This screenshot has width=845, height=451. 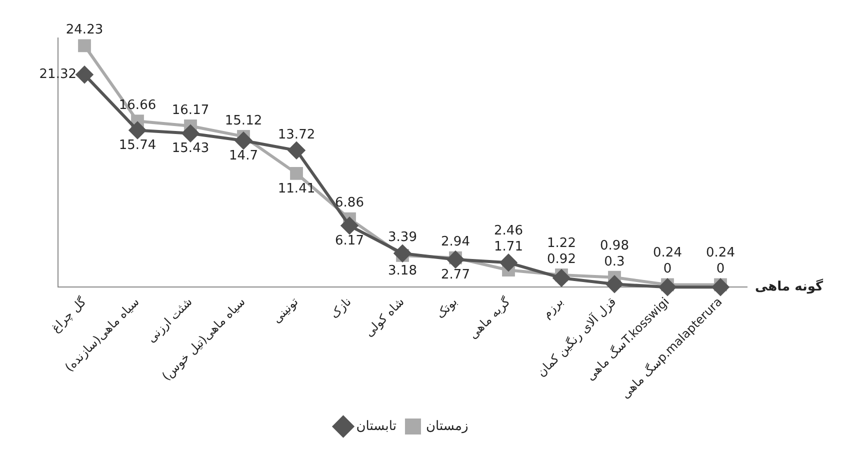 What do you see at coordinates (349, 203) in the screenshot?
I see `data-label: 6.86` at bounding box center [349, 203].